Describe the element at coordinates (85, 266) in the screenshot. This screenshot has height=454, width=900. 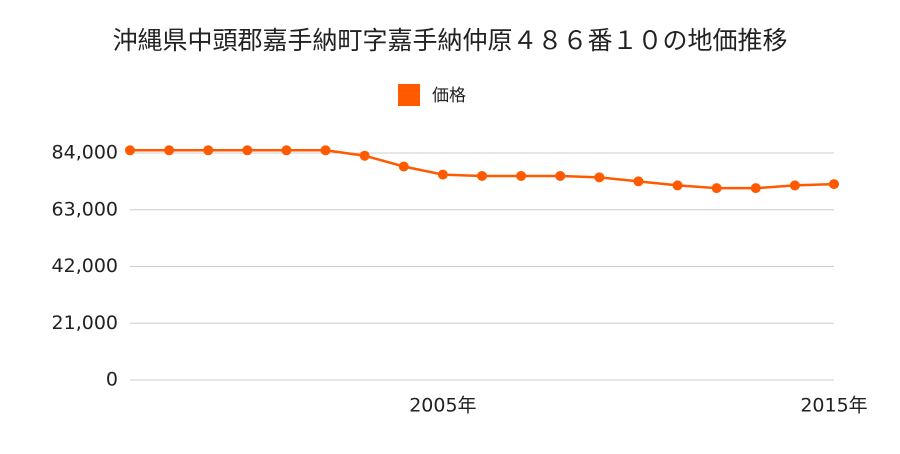
I see `y-tick-label: 42,000` at that location.